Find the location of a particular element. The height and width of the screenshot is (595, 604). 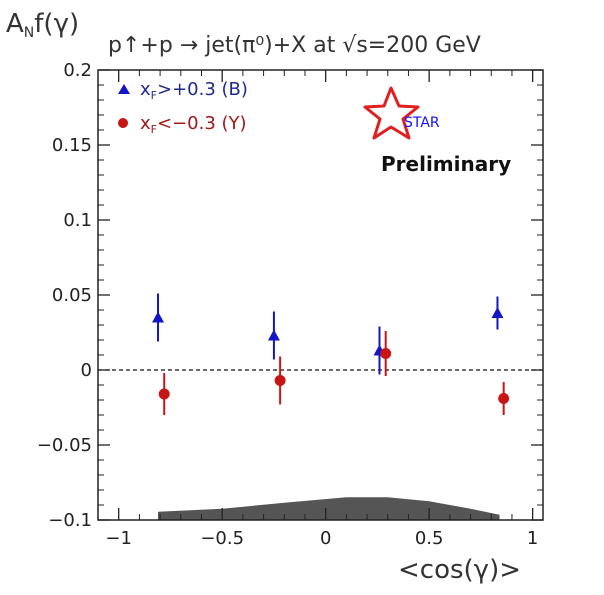

x-tick-label: 0 is located at coordinates (325, 538).